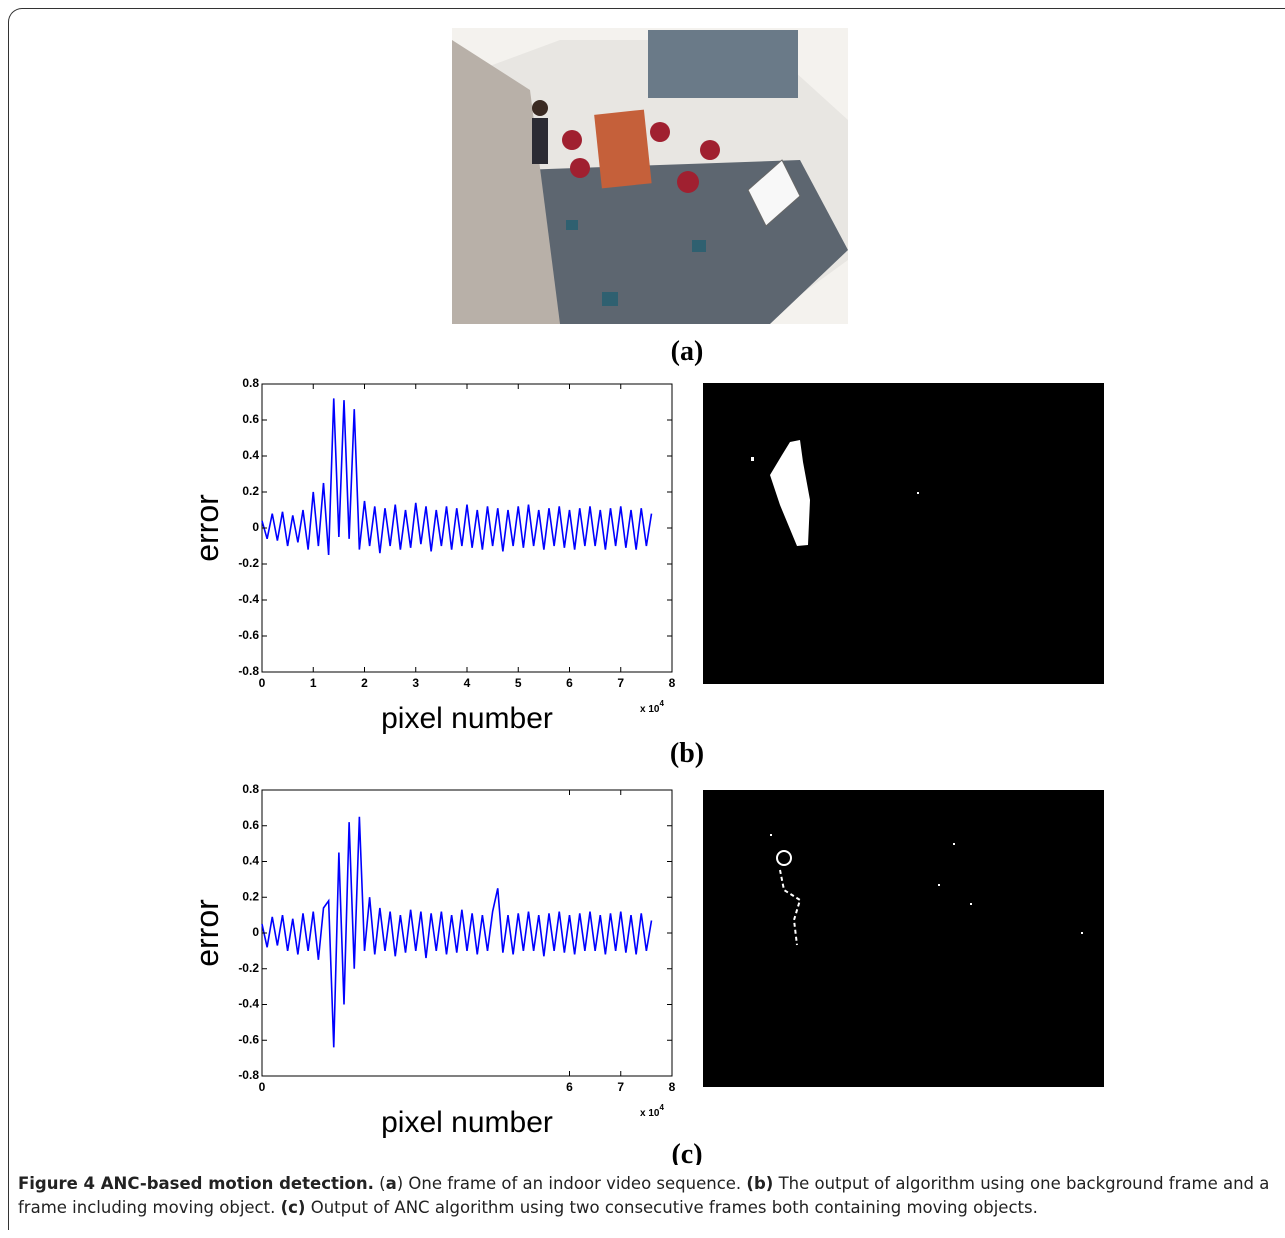 This screenshot has width=1285, height=1238. Describe the element at coordinates (379, 1183) in the screenshot. I see `caption-text: (` at that location.